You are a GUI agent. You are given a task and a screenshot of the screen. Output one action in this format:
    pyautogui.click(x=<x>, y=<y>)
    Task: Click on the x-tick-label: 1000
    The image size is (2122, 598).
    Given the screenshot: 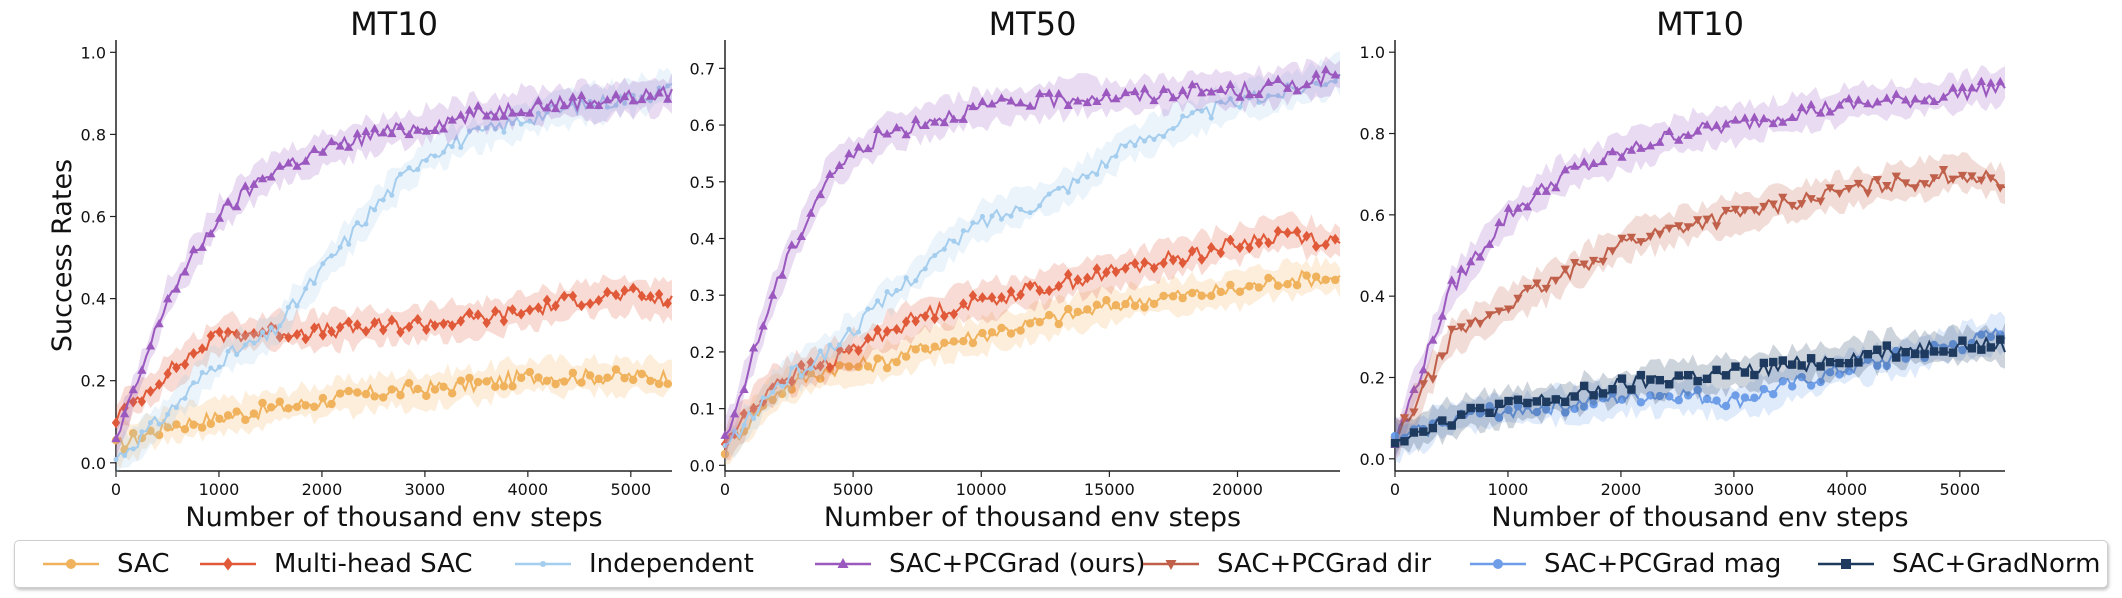 What is the action you would take?
    pyautogui.click(x=219, y=489)
    